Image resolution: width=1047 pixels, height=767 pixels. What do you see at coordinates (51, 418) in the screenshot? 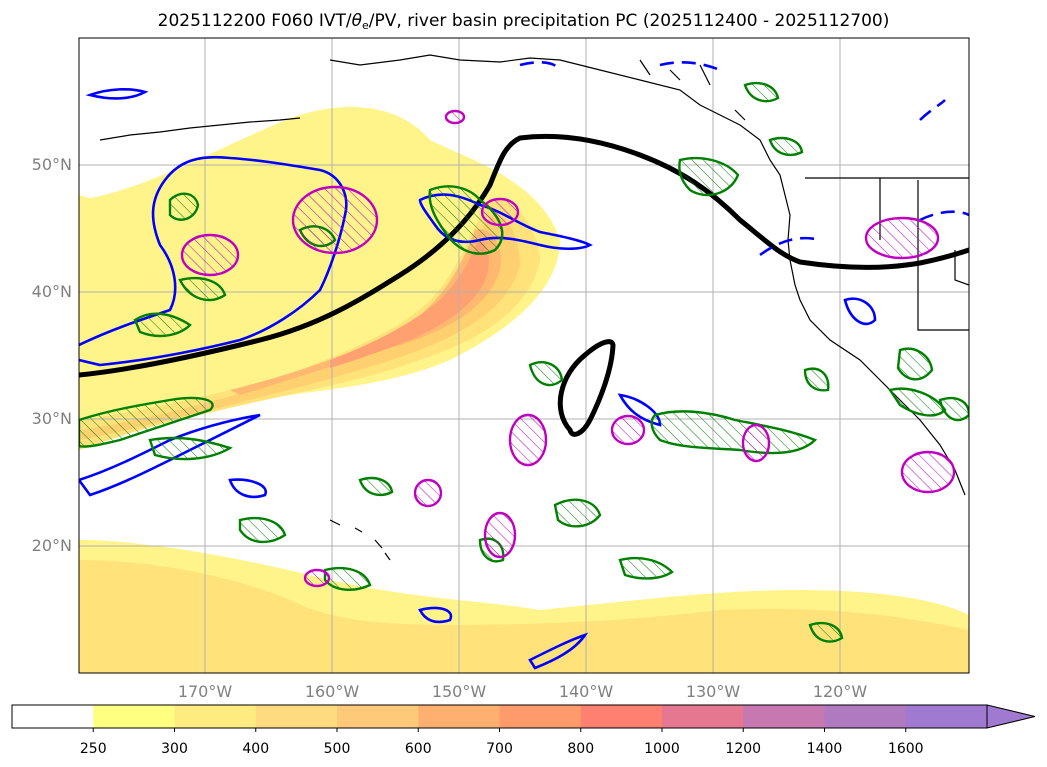
I see `lat-label-30n: 30°N` at bounding box center [51, 418].